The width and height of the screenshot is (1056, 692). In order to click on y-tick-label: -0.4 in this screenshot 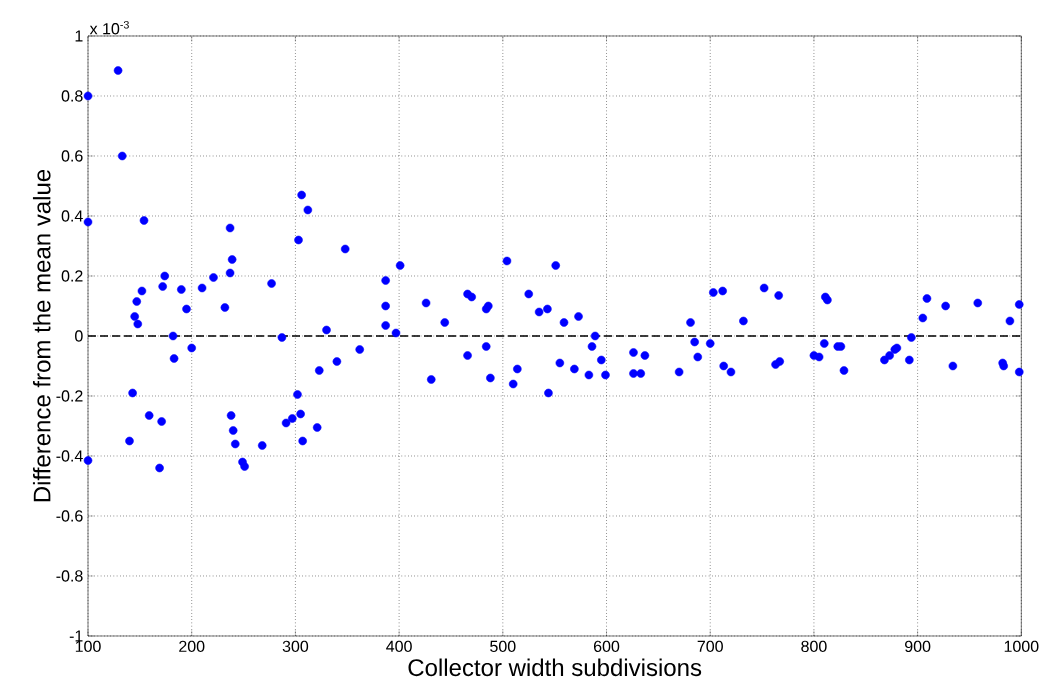, I will do `click(69, 456)`.